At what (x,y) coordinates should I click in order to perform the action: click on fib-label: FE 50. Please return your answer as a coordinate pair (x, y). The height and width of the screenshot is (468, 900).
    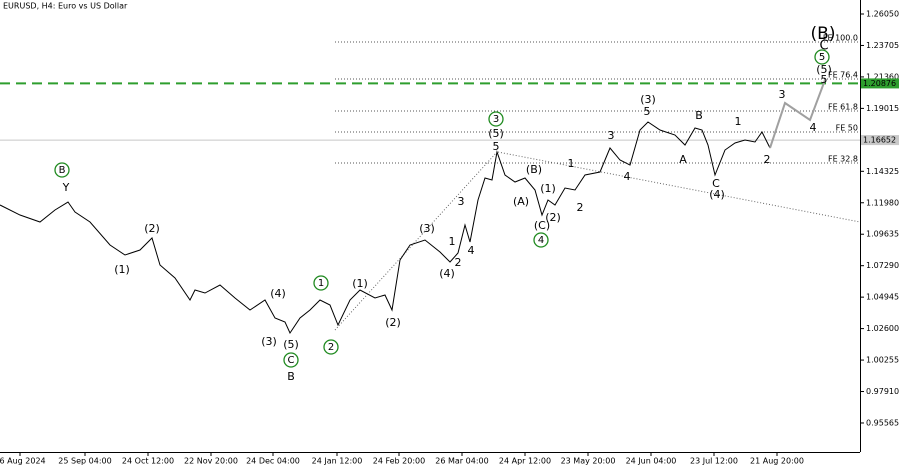
    Looking at the image, I should click on (847, 128).